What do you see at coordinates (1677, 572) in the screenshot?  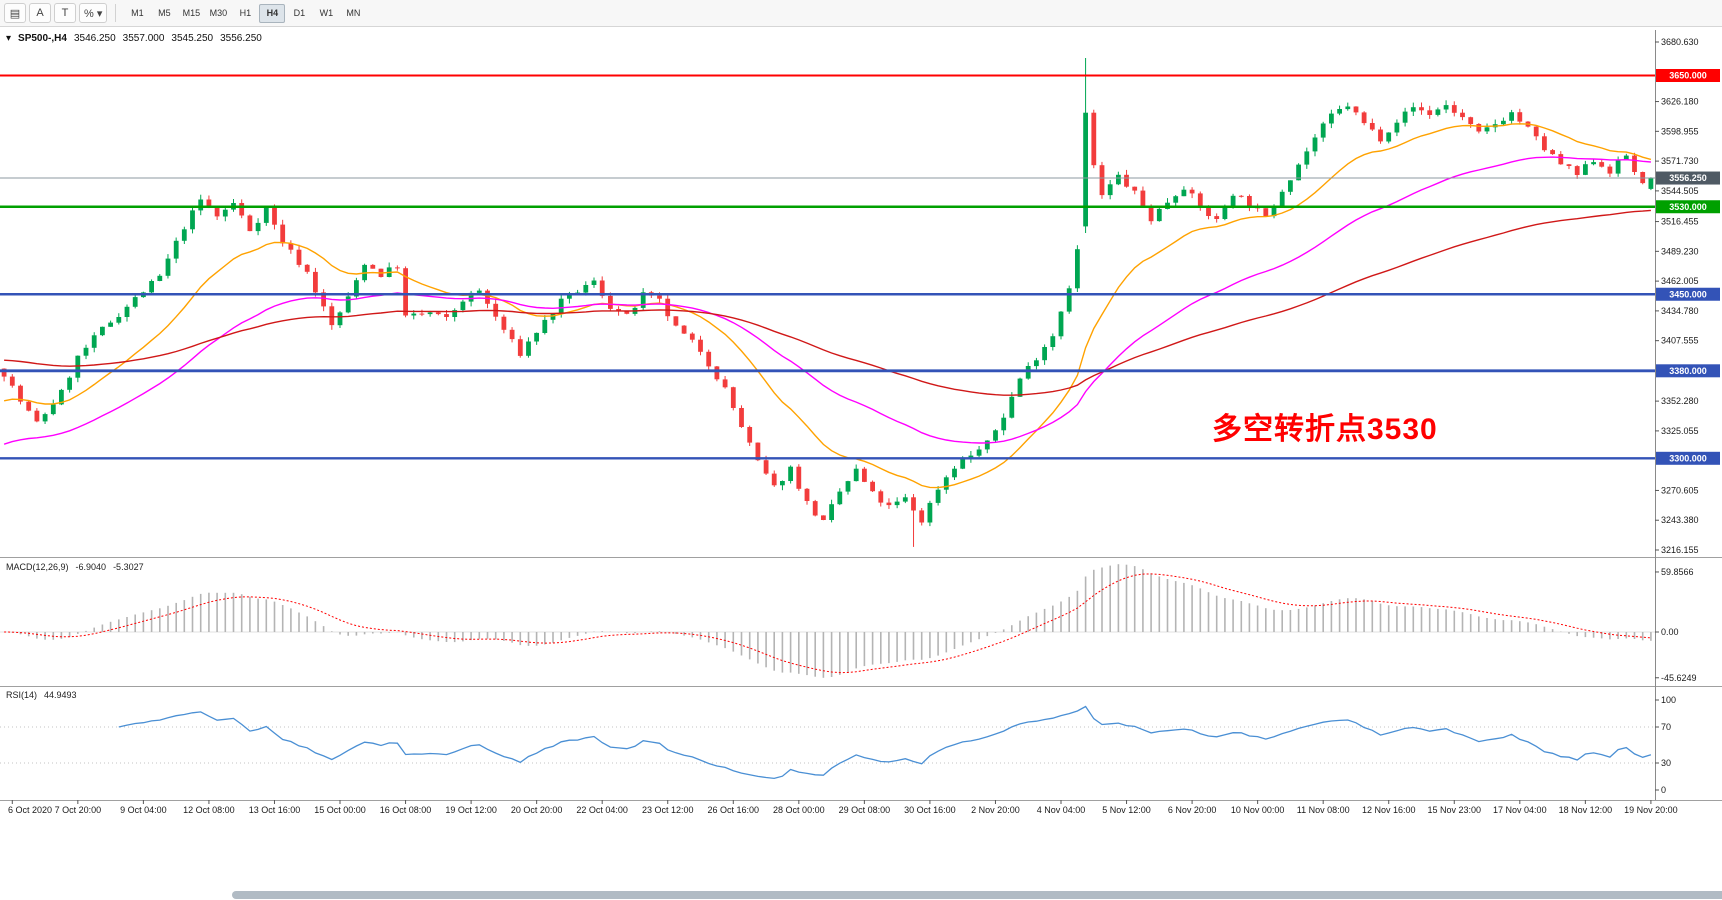 I see `macd-axis-label: 59.8566` at bounding box center [1677, 572].